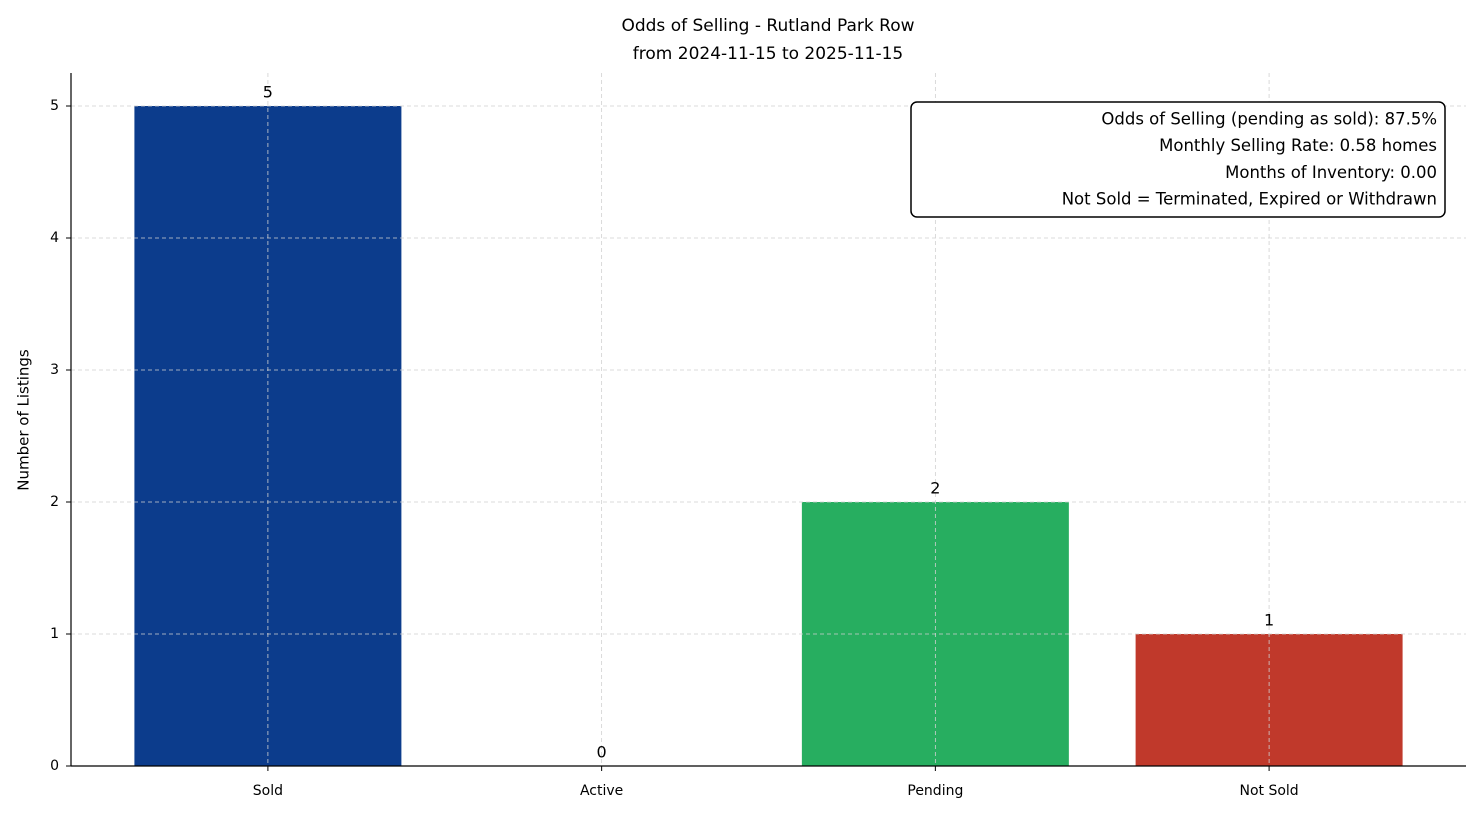  Describe the element at coordinates (767, 26) in the screenshot. I see `chart-title: Odds of Selling - Rutland Park Row` at that location.